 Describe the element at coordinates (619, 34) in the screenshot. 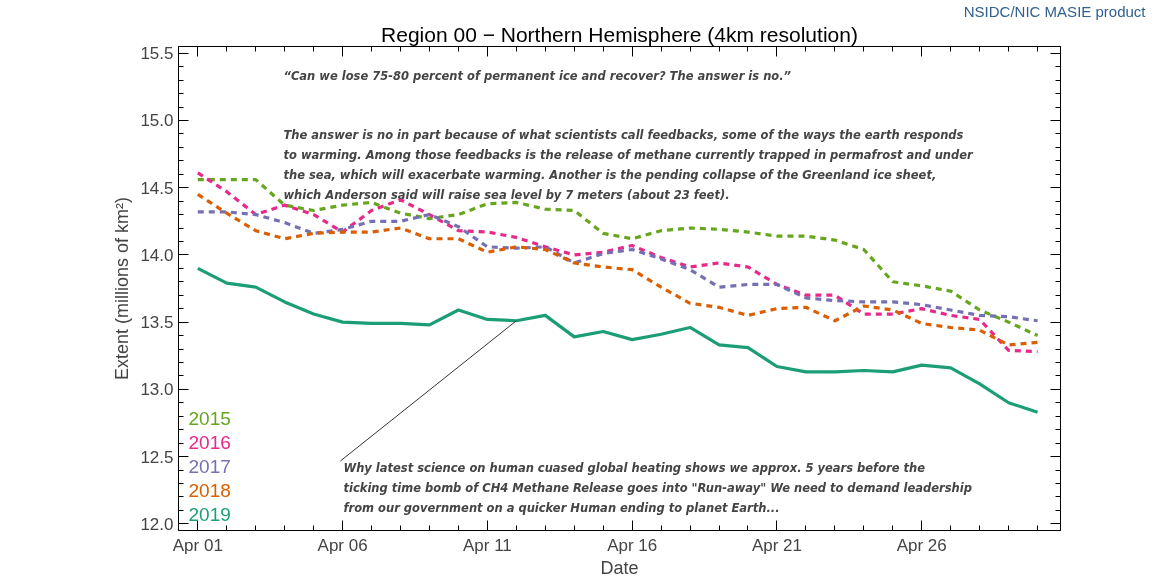

I see `chart-title: Region 00 − Northern Hemisphere (4km resolution)` at that location.